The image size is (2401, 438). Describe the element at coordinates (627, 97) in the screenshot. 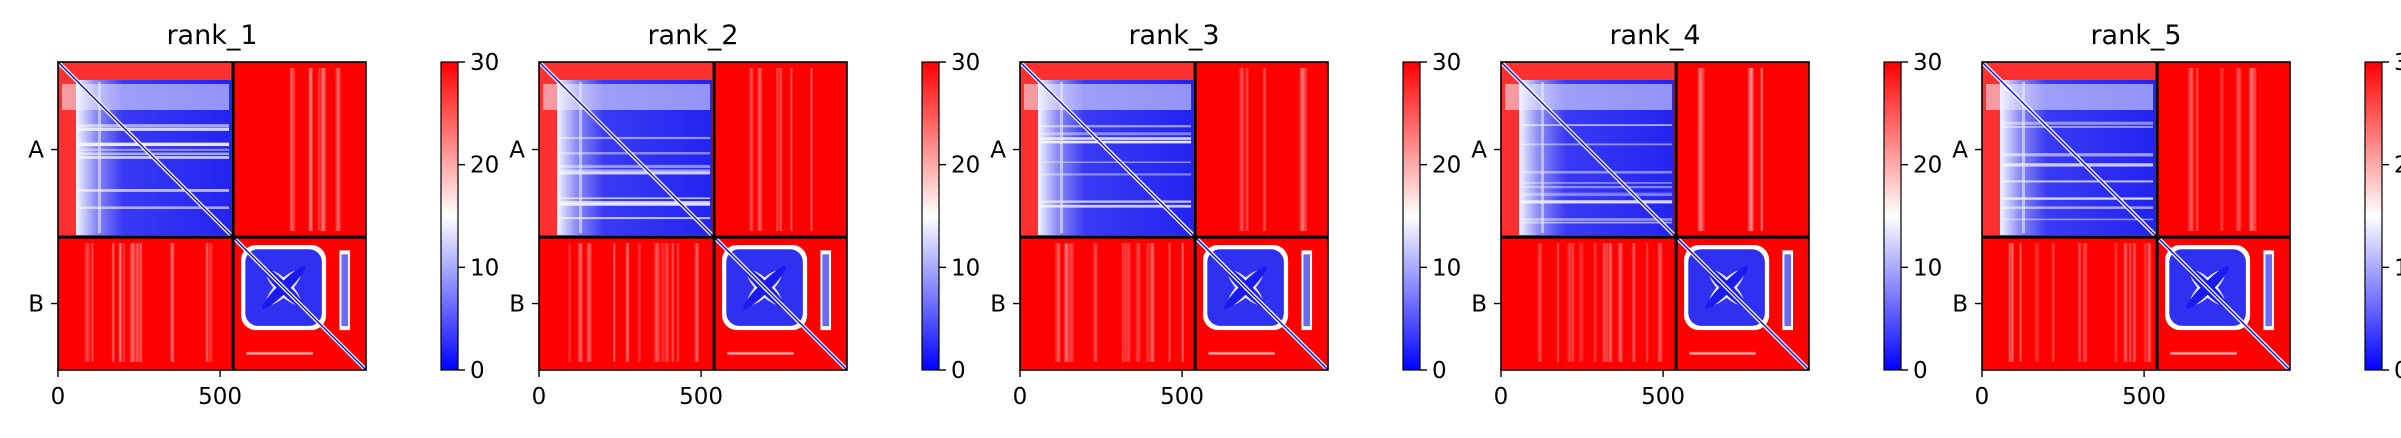

I see `block-a-band` at that location.